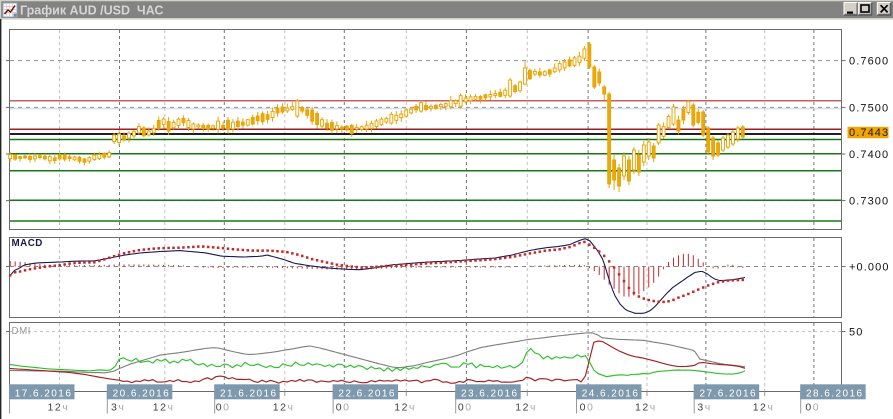  I want to click on svg-text: MACD, so click(27, 243).